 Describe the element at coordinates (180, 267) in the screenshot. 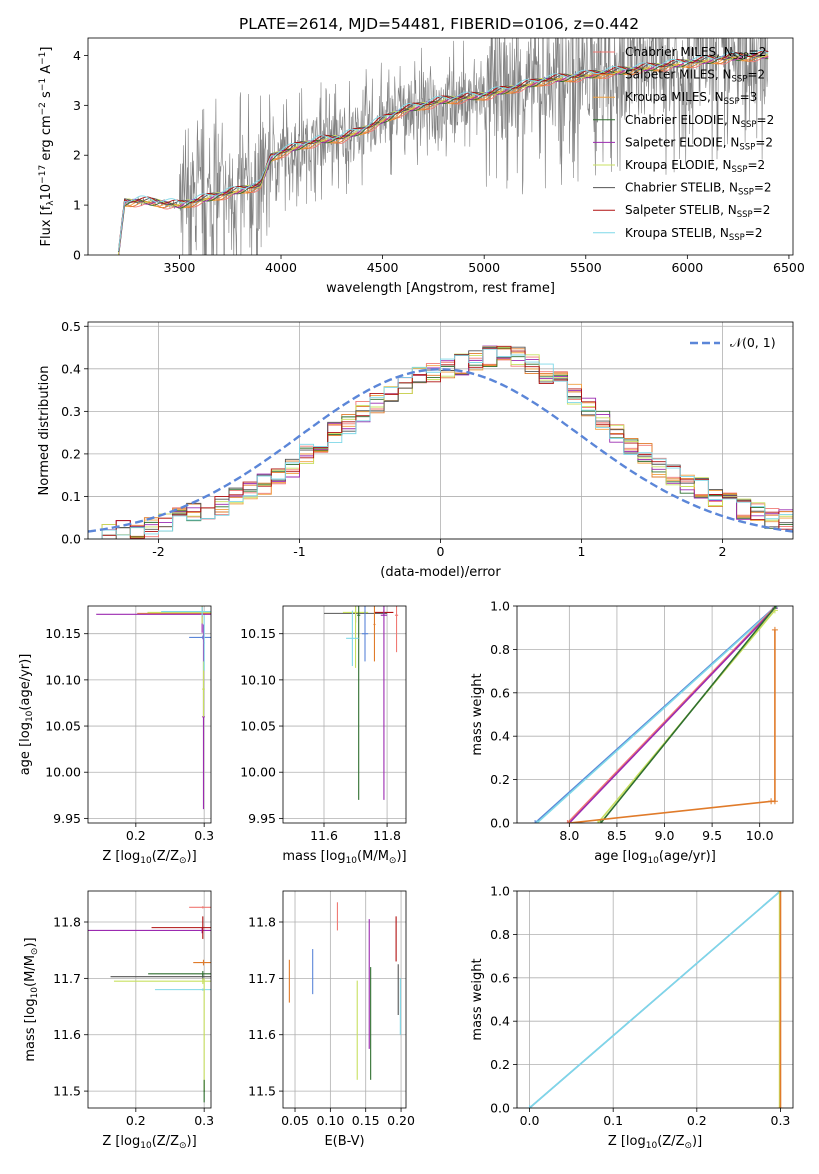

I see `x-tick-label: 3500` at that location.